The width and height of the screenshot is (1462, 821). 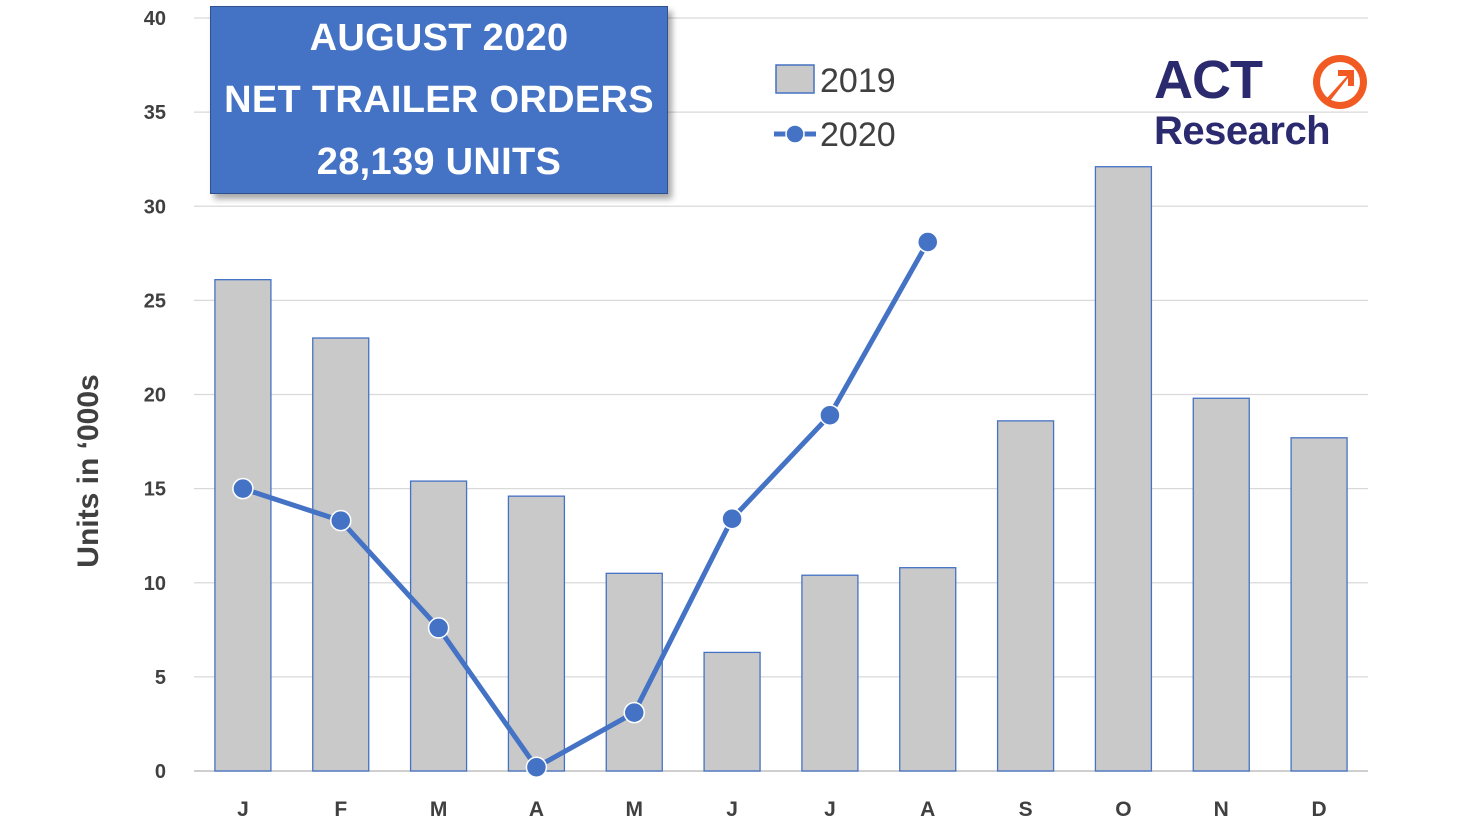 I want to click on legend-marker-2020, so click(x=795, y=134).